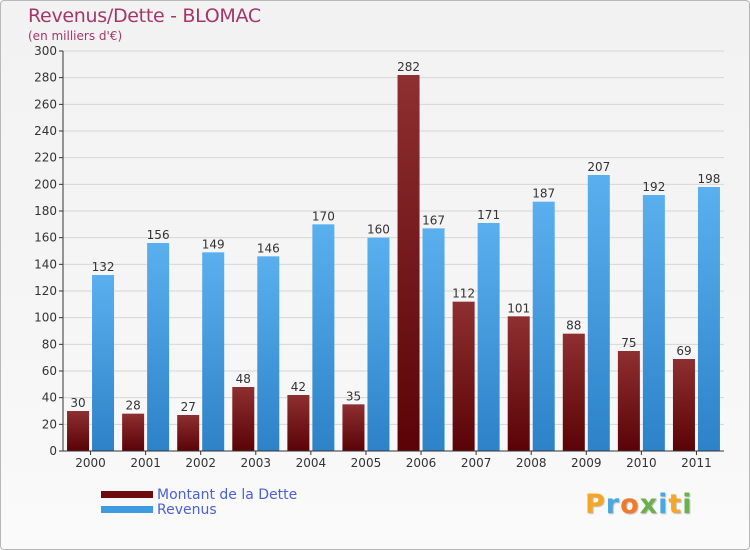  Describe the element at coordinates (598, 167) in the screenshot. I see `data-label-revenus: 207` at that location.